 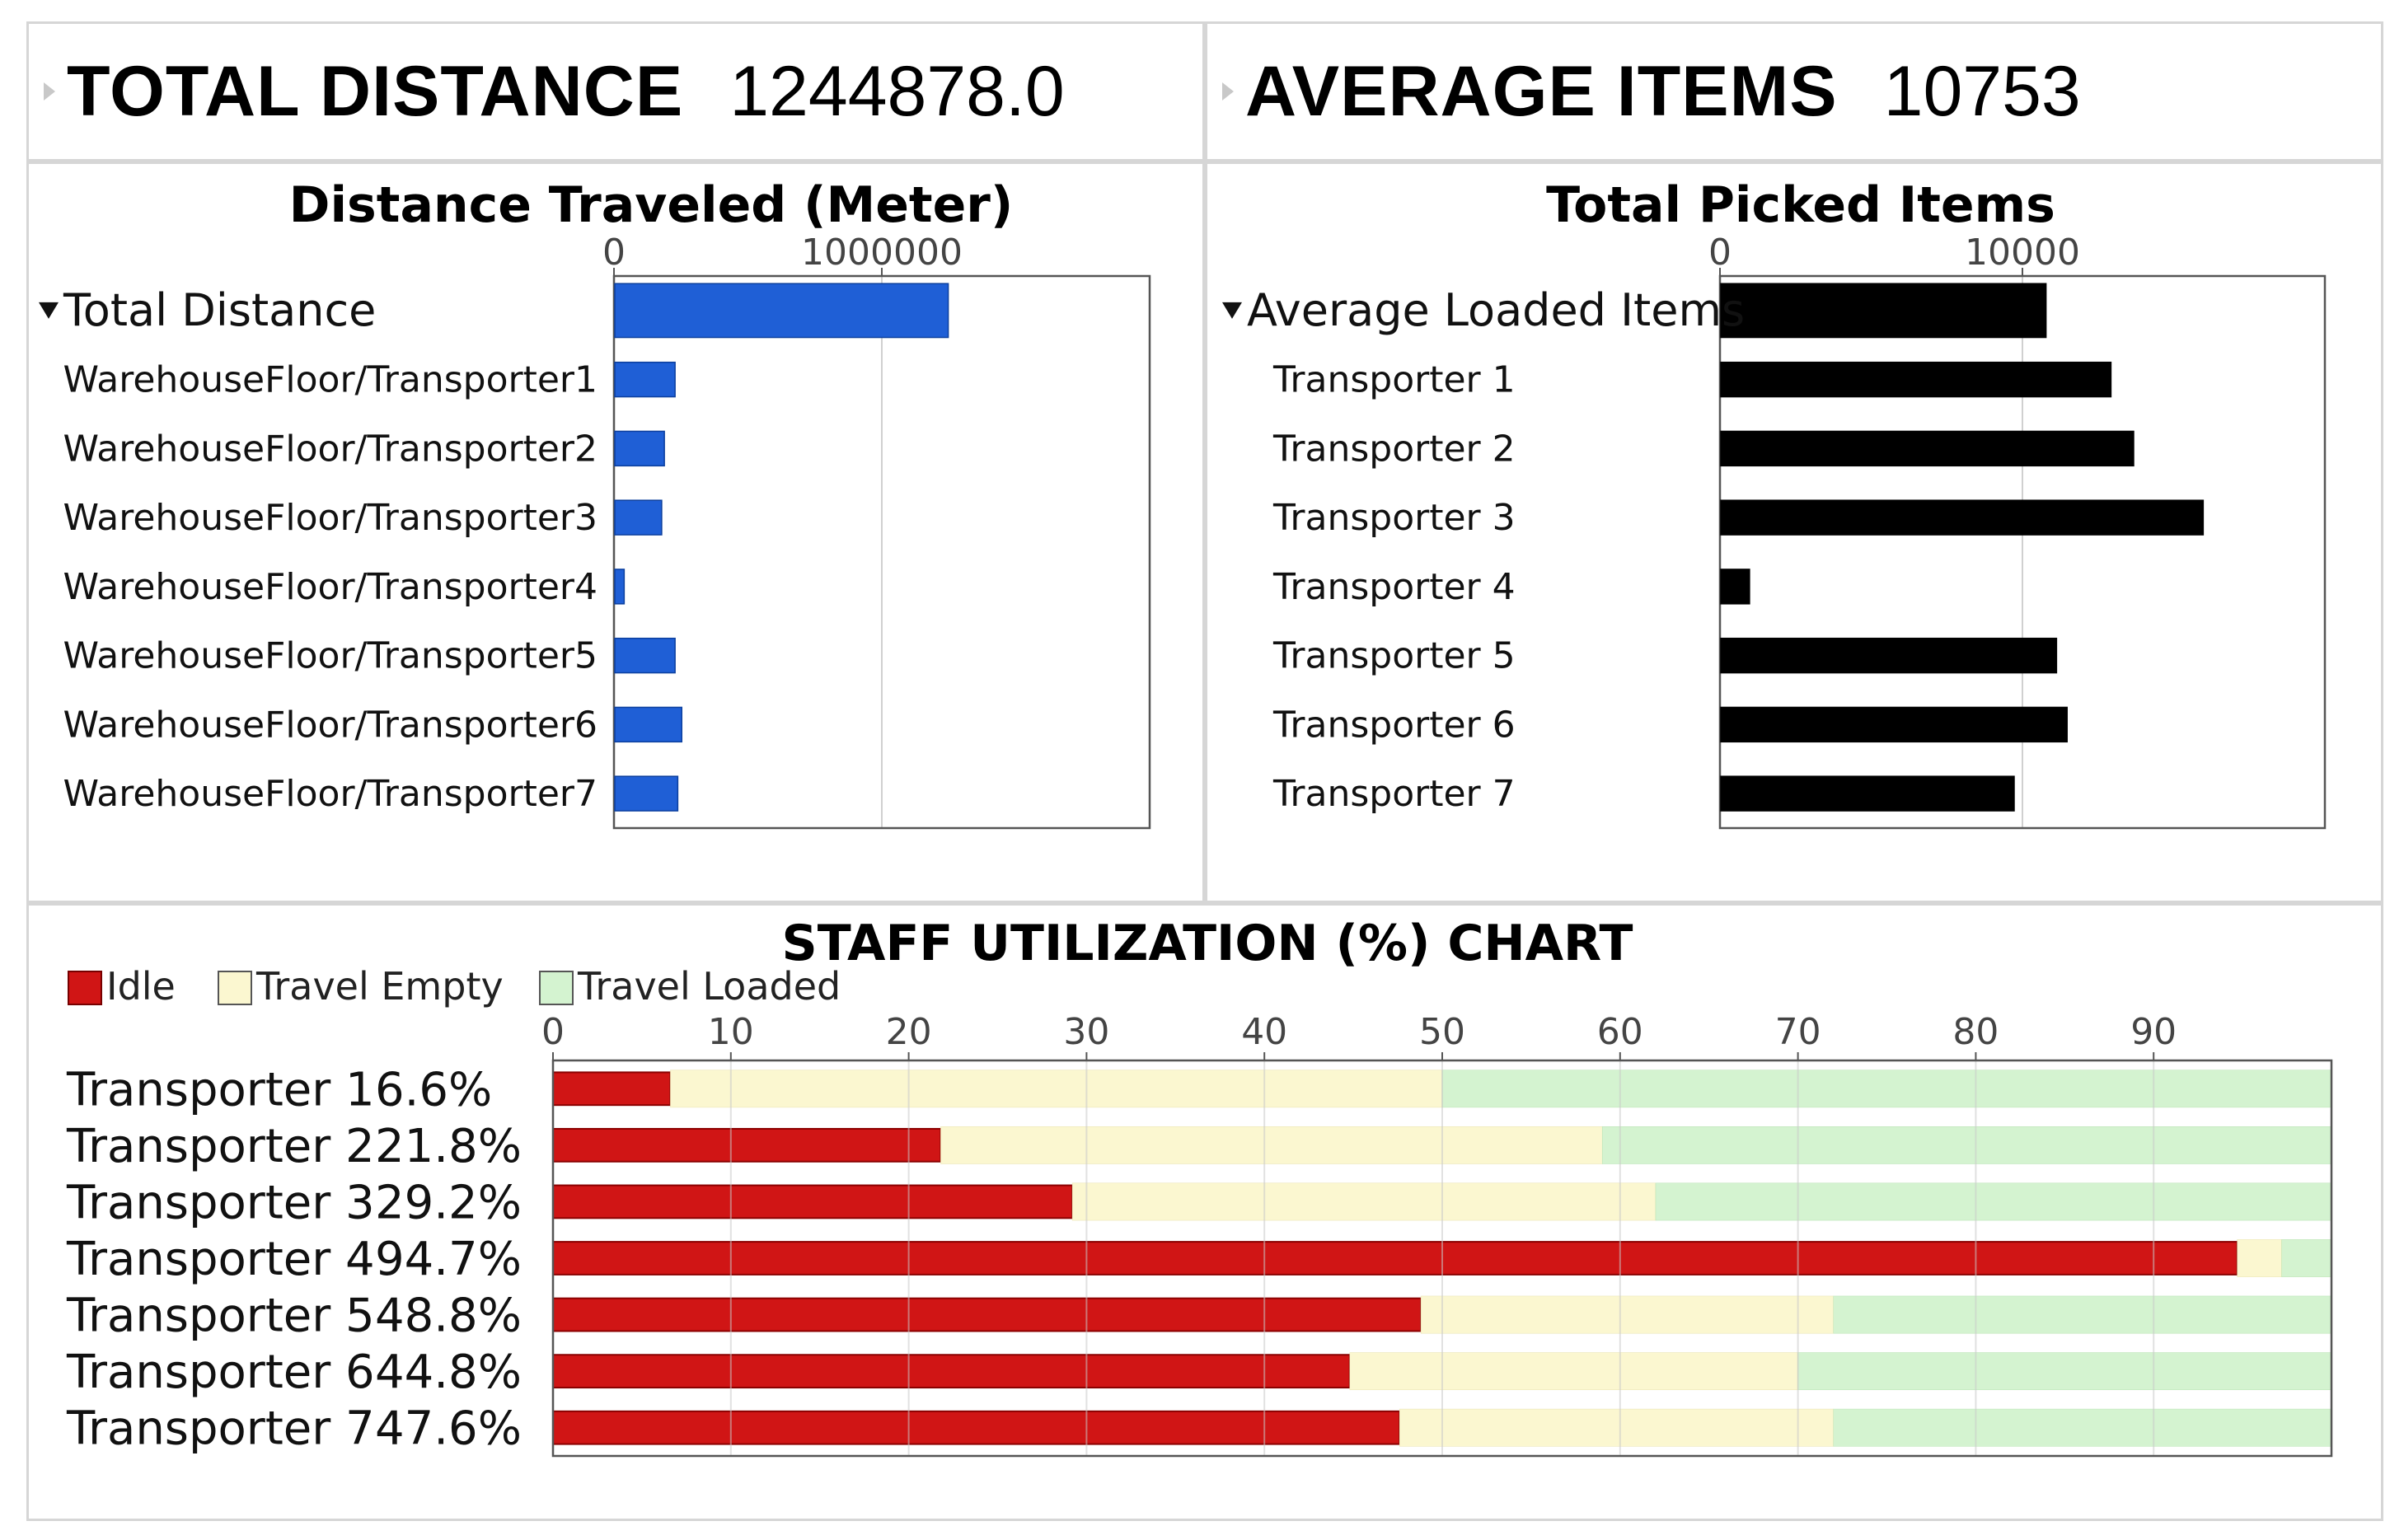 What do you see at coordinates (330, 518) in the screenshot?
I see `category-label: WarehouseFloor/Transporter3` at bounding box center [330, 518].